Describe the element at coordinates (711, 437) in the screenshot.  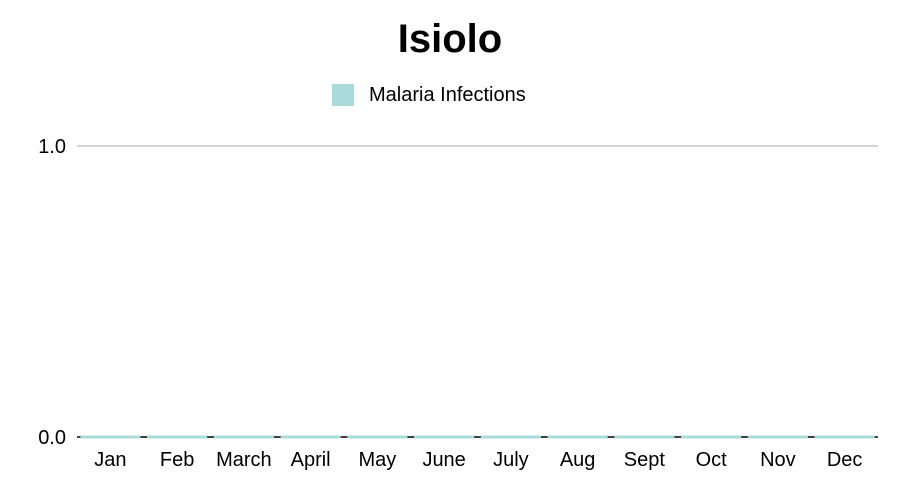
I see `bar-oct` at that location.